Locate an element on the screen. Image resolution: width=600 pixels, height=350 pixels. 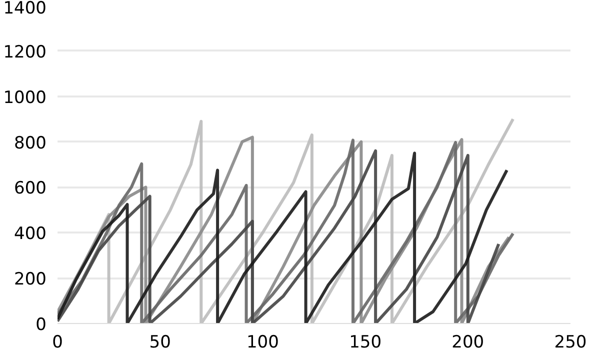
x-tick-label: 50 is located at coordinates (160, 341).